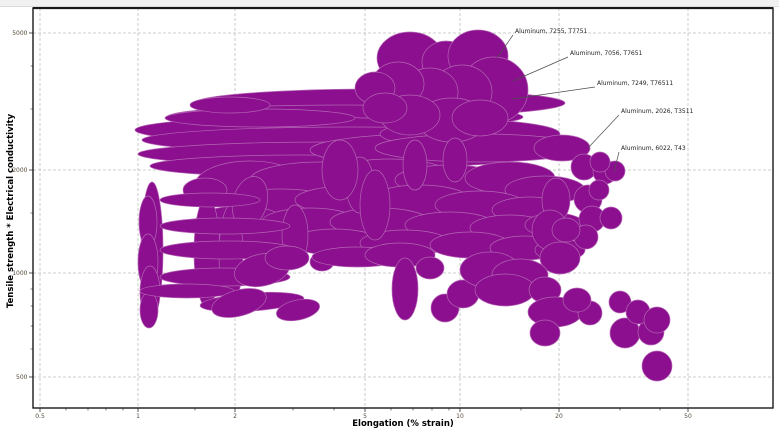 This screenshot has height=435, width=779. I want to click on x-tick-label: 5, so click(365, 416).